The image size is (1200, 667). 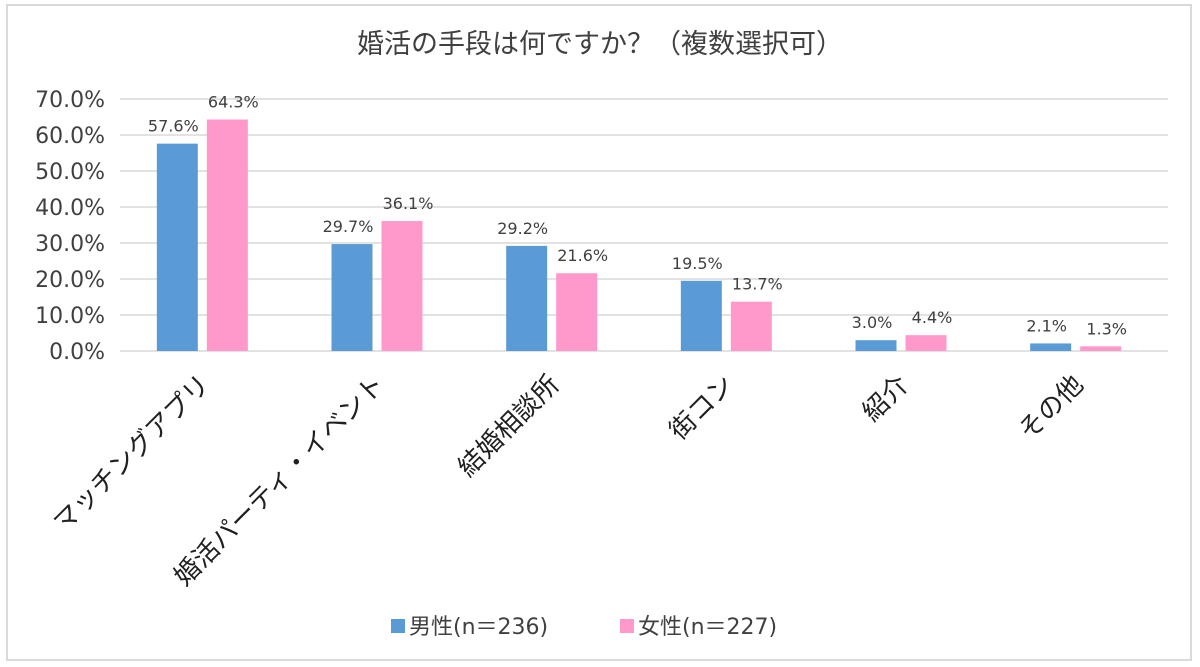 What do you see at coordinates (398, 626) in the screenshot?
I see `legend-swatch-male` at bounding box center [398, 626].